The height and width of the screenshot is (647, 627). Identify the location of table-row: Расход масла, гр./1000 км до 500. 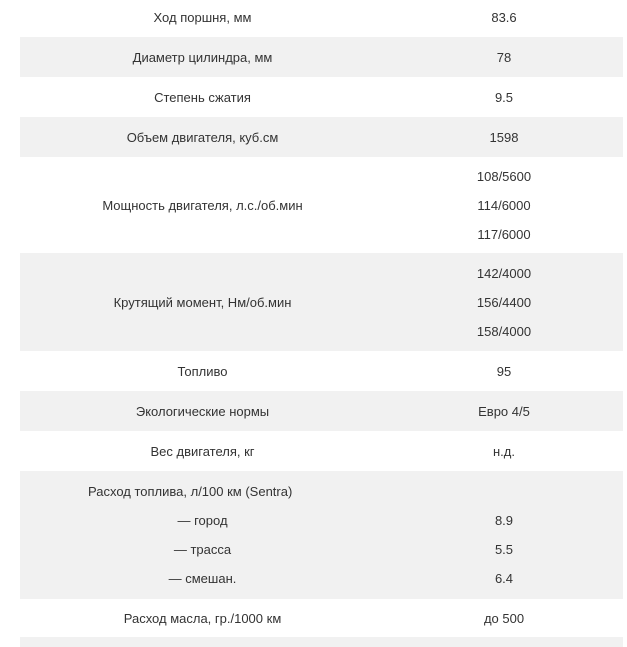
(321, 618).